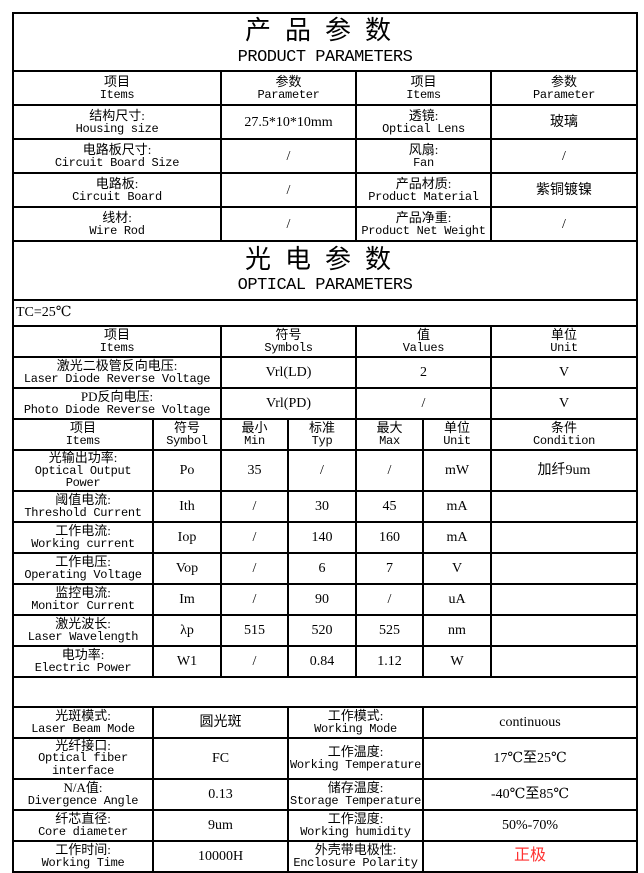  I want to click on value: 27.5*10*10mm, so click(288, 122).